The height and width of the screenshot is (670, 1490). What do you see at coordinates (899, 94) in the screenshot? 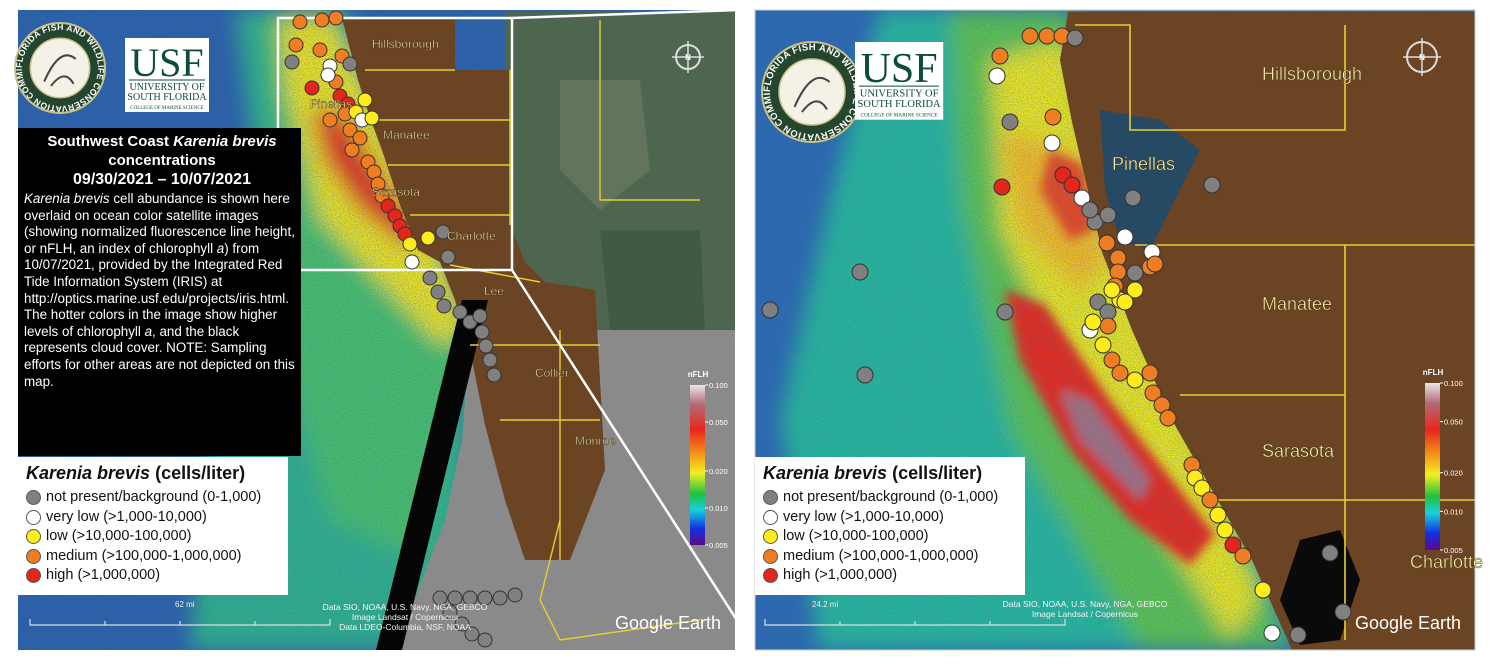
I see `usf-name: UNIVERSITY OF` at bounding box center [899, 94].